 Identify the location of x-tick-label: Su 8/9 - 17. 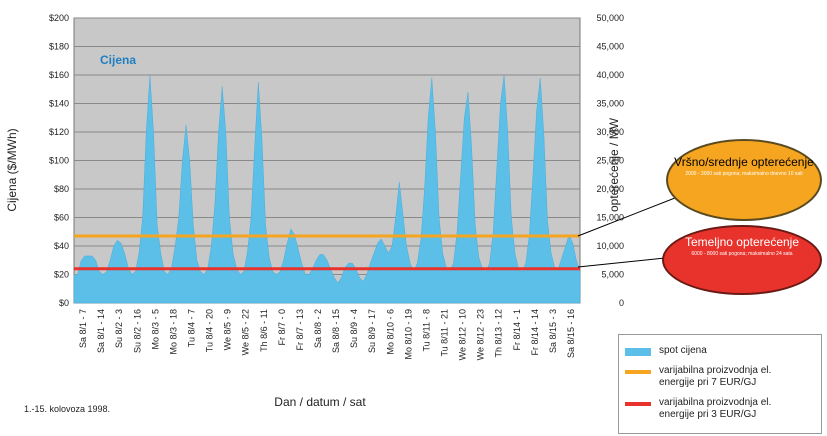
(372, 331).